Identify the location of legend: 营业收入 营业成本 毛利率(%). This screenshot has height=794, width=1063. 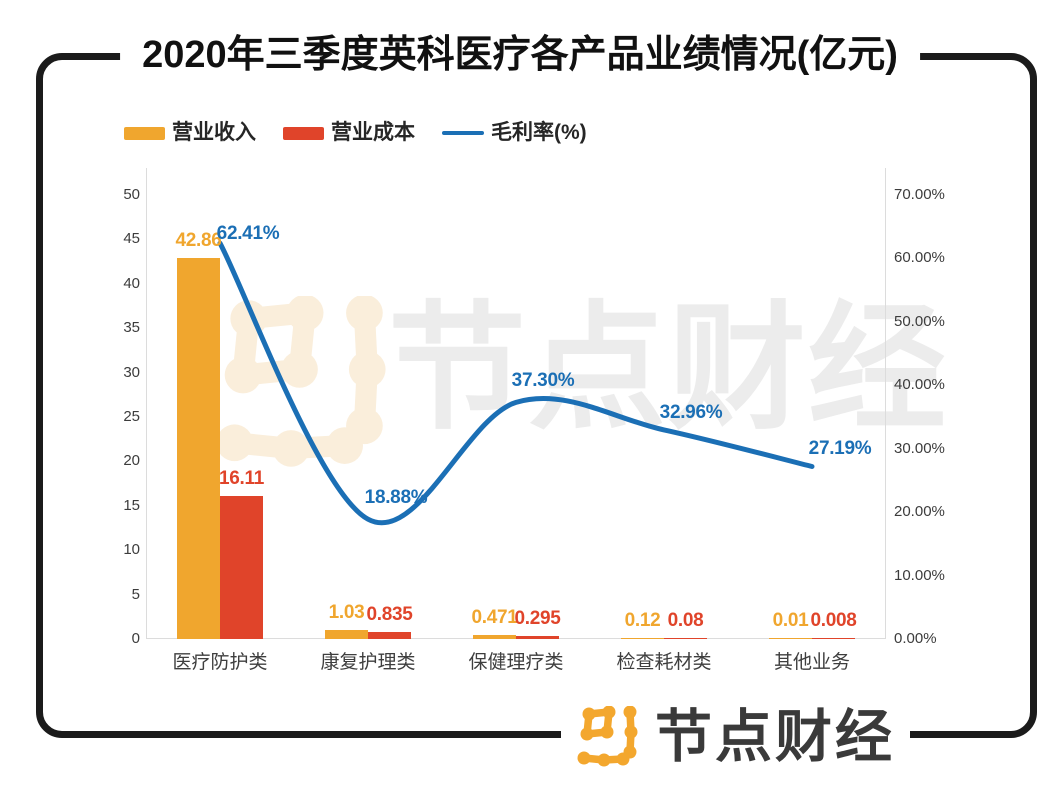
(355, 133).